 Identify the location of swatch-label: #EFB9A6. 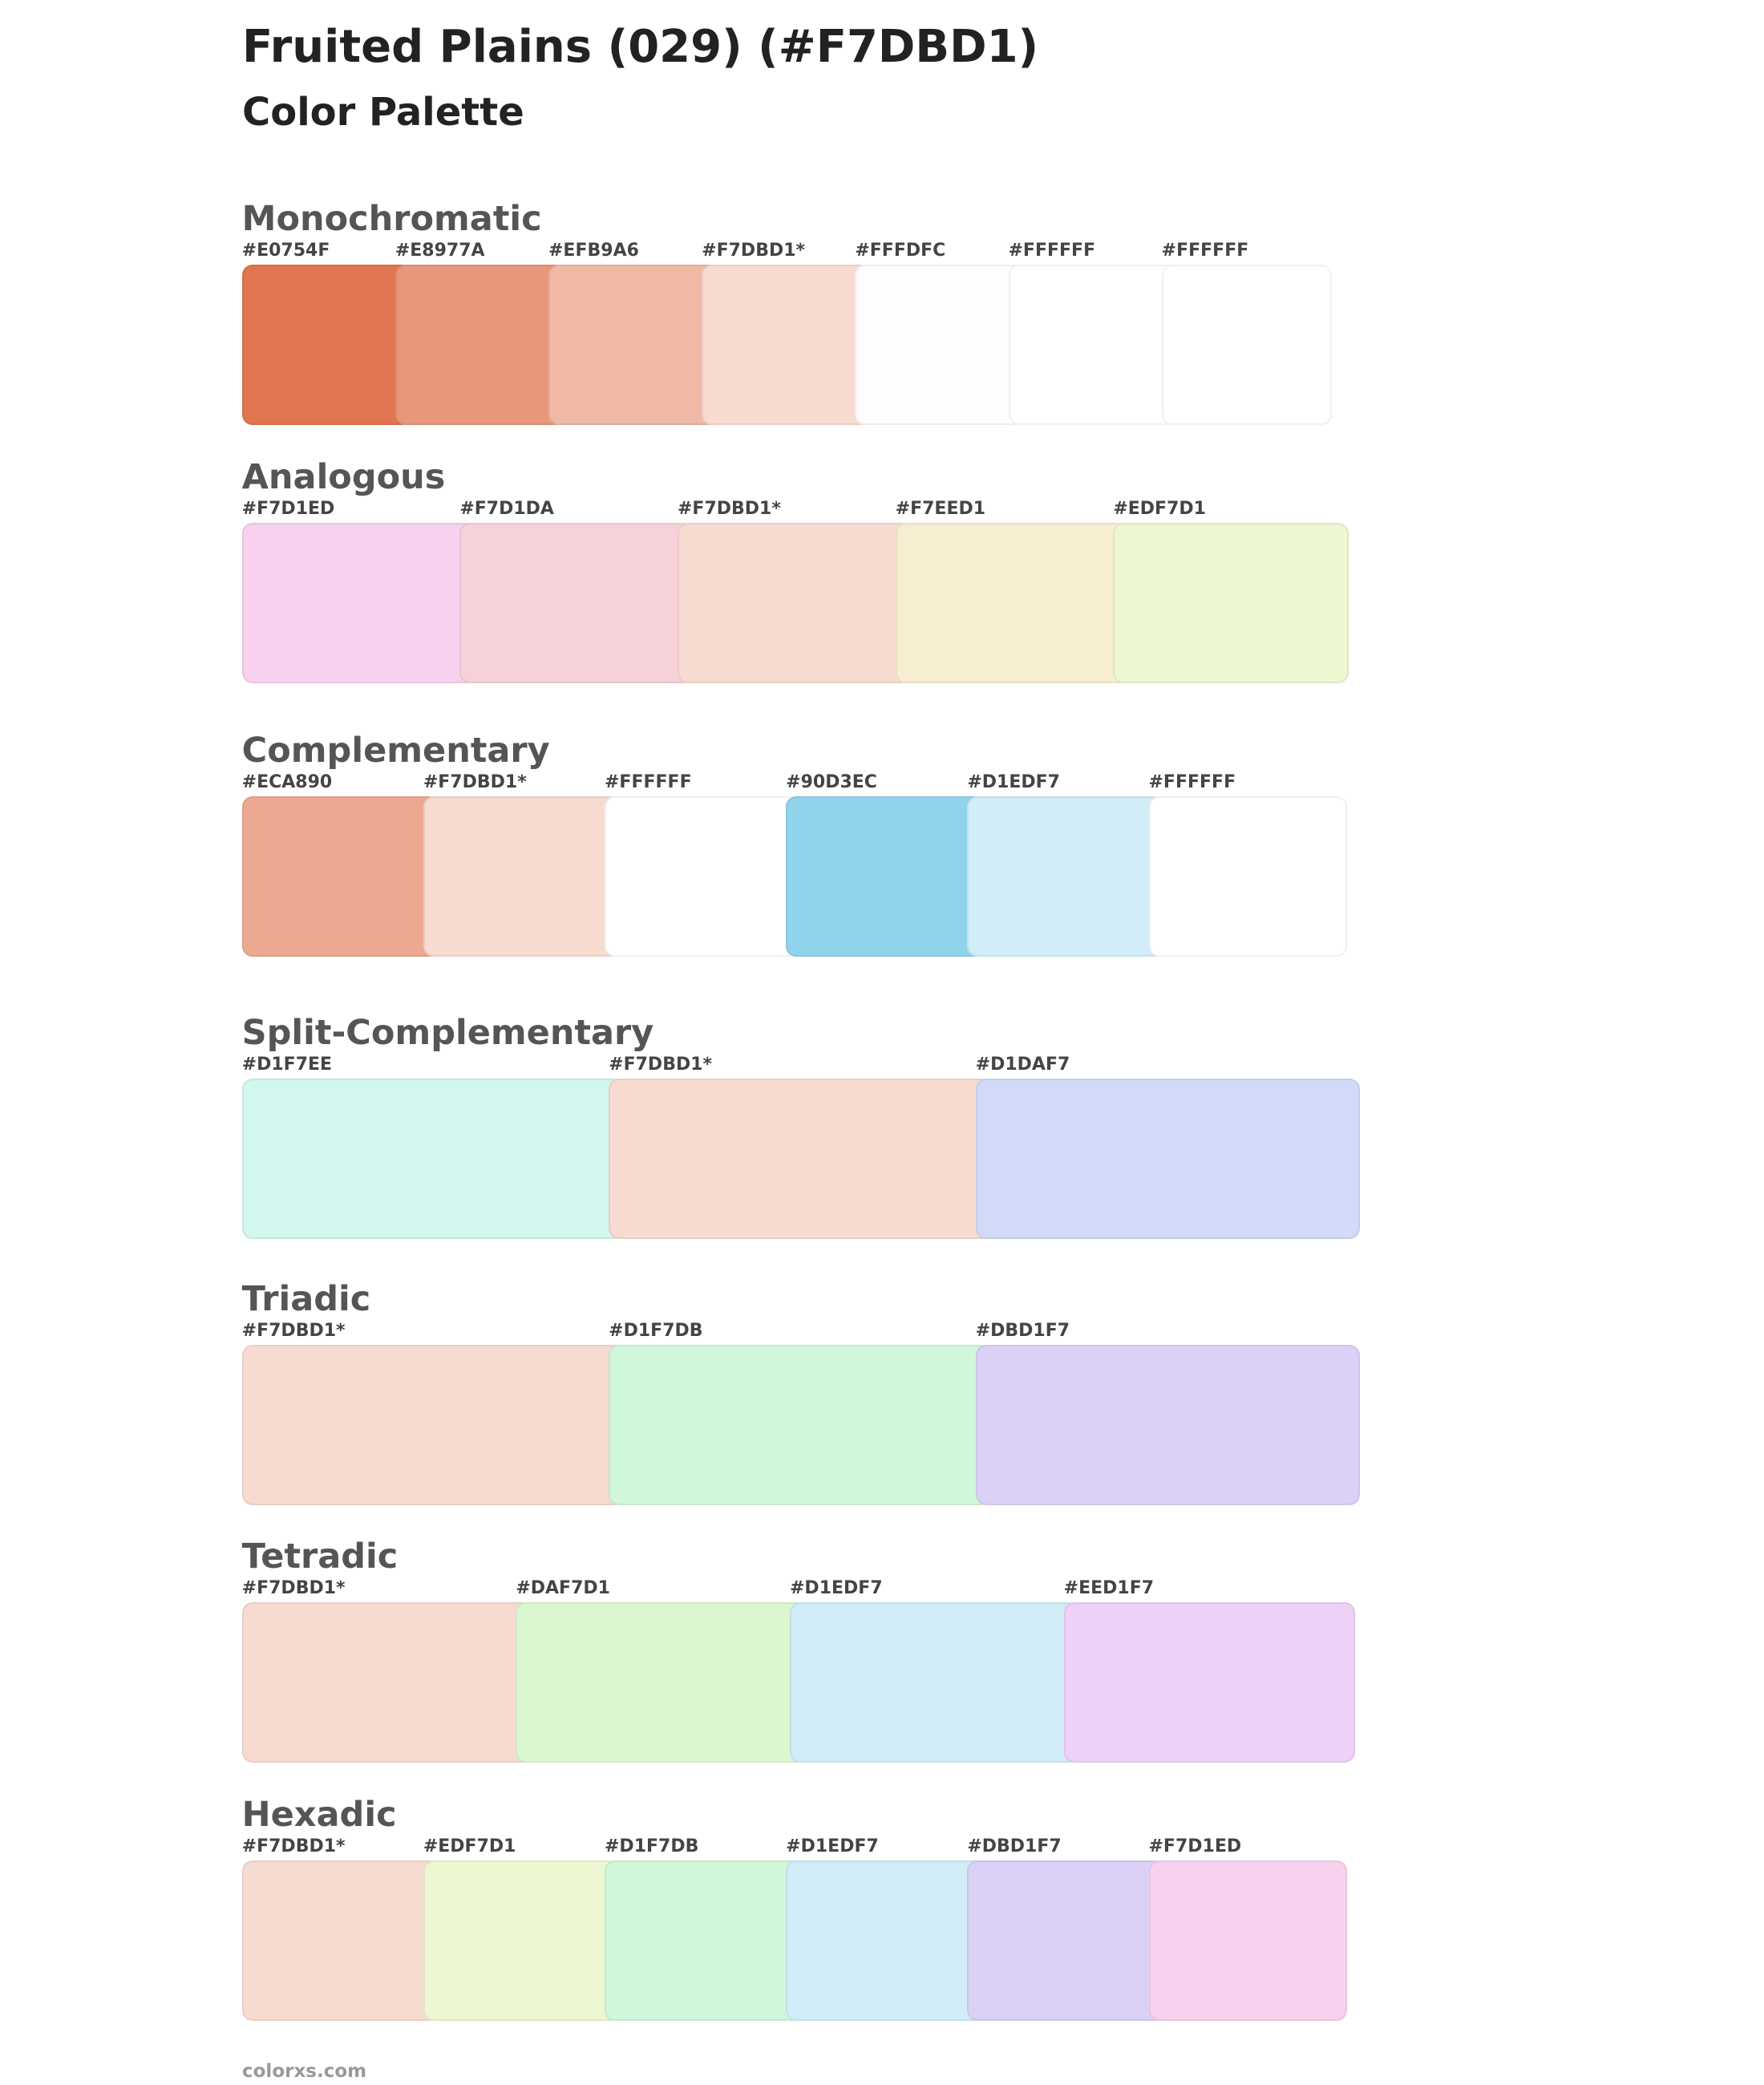
(593, 251).